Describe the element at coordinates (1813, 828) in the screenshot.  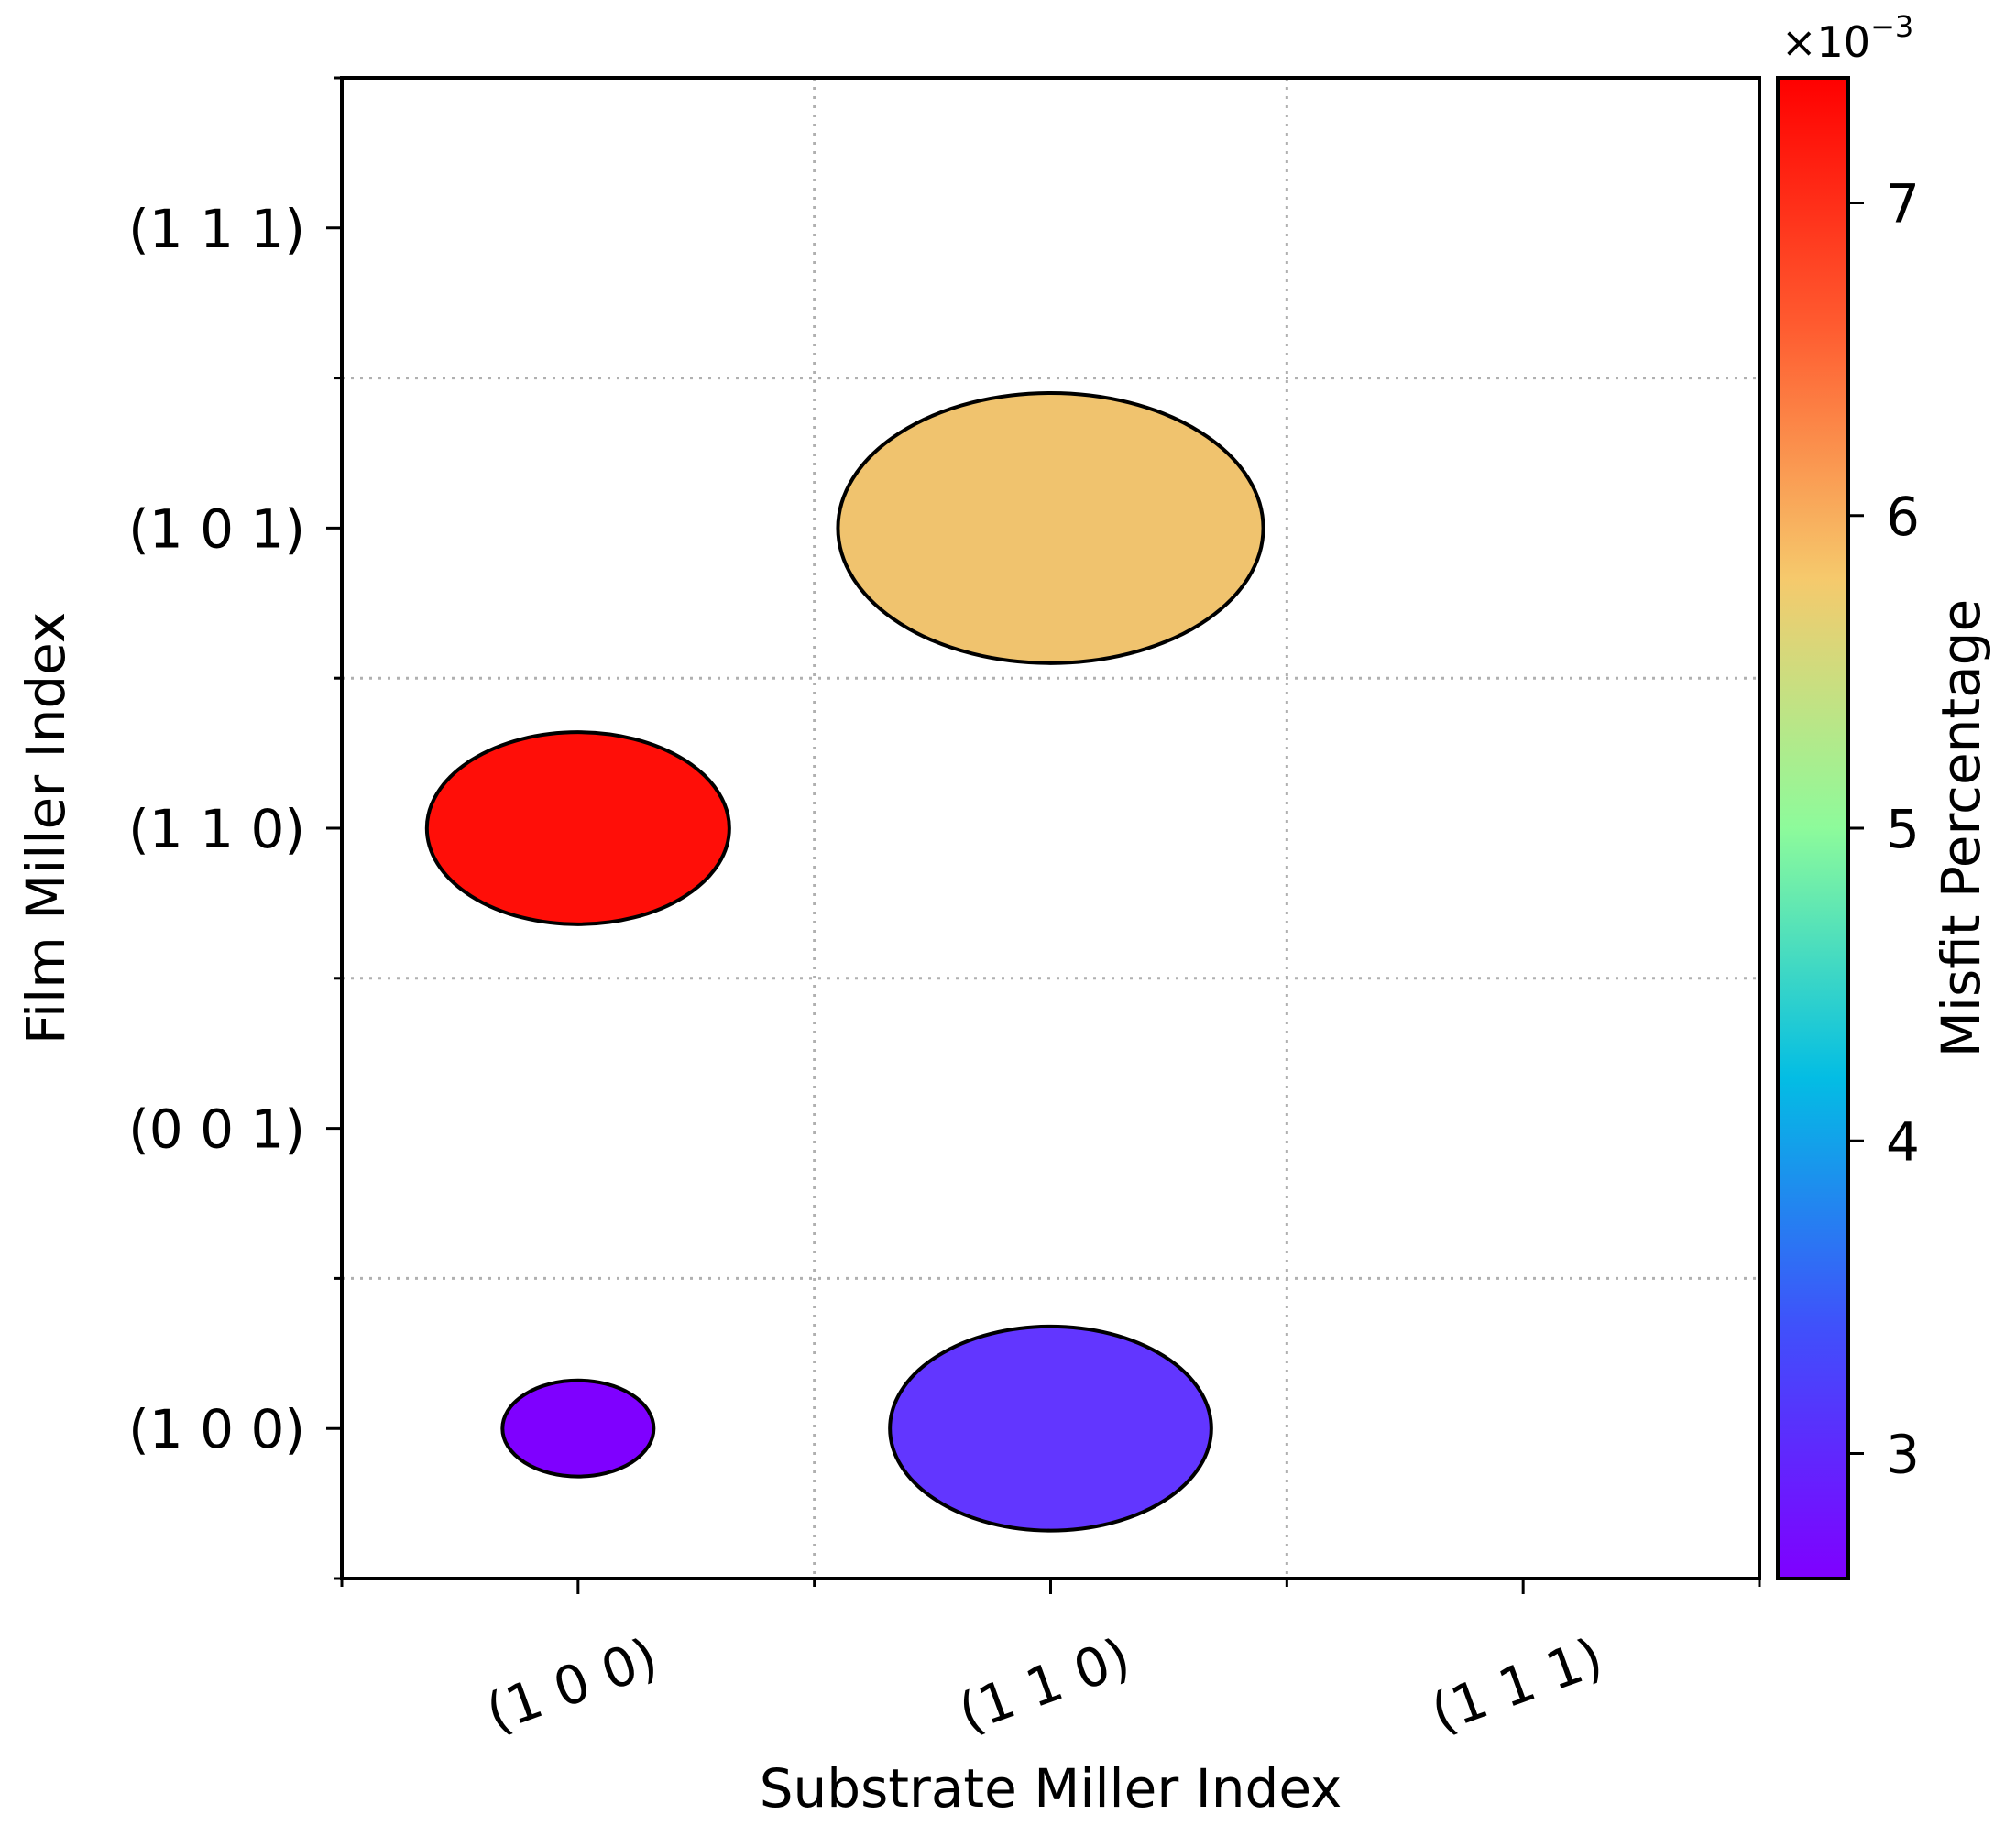
I see `colorbar-bar` at that location.